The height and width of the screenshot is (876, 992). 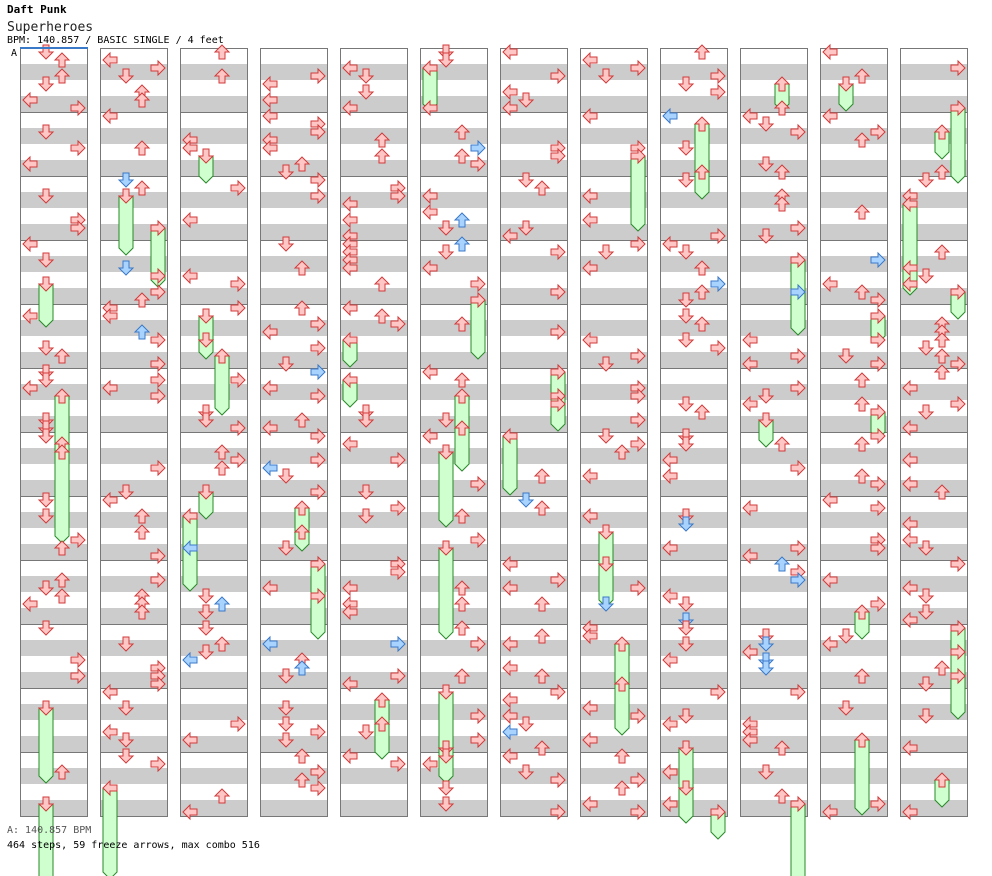 I want to click on bpm-summary: A: 140.857 BPM, so click(x=49, y=830).